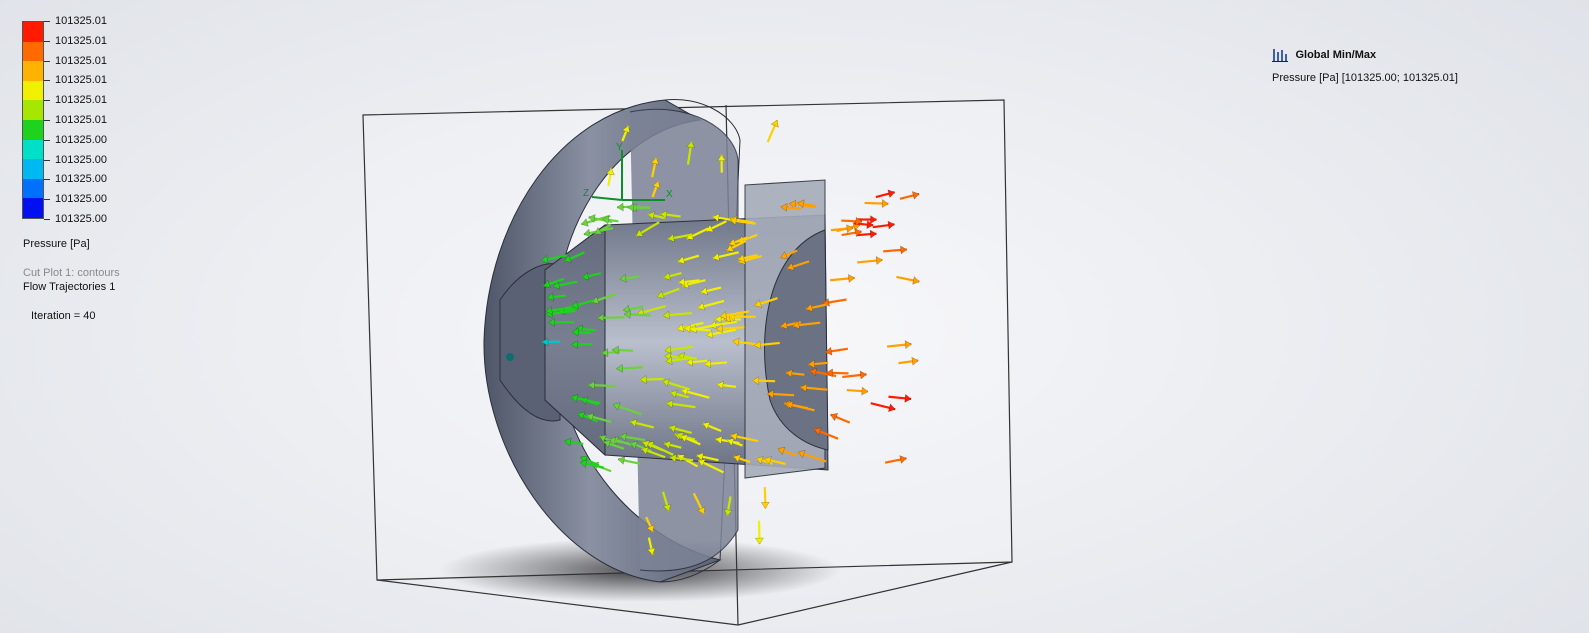 This screenshot has width=1589, height=633. What do you see at coordinates (1336, 54) in the screenshot?
I see `minmax-title: Global Min/Max` at bounding box center [1336, 54].